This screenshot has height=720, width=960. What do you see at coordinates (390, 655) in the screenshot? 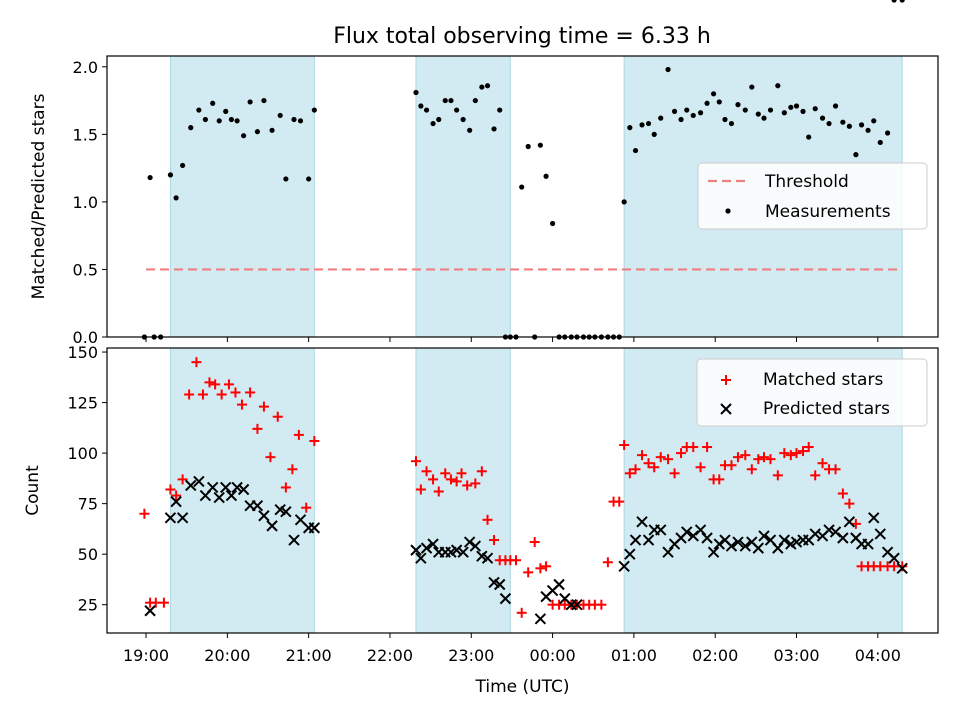
I see `x-tick-label: 22:00` at bounding box center [390, 655].